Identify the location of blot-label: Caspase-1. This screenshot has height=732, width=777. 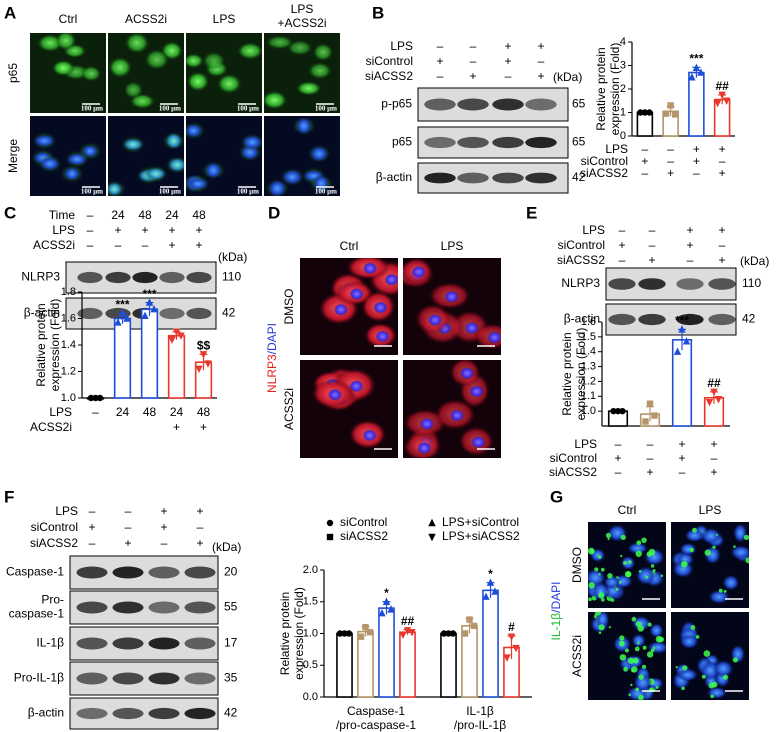
(35, 572).